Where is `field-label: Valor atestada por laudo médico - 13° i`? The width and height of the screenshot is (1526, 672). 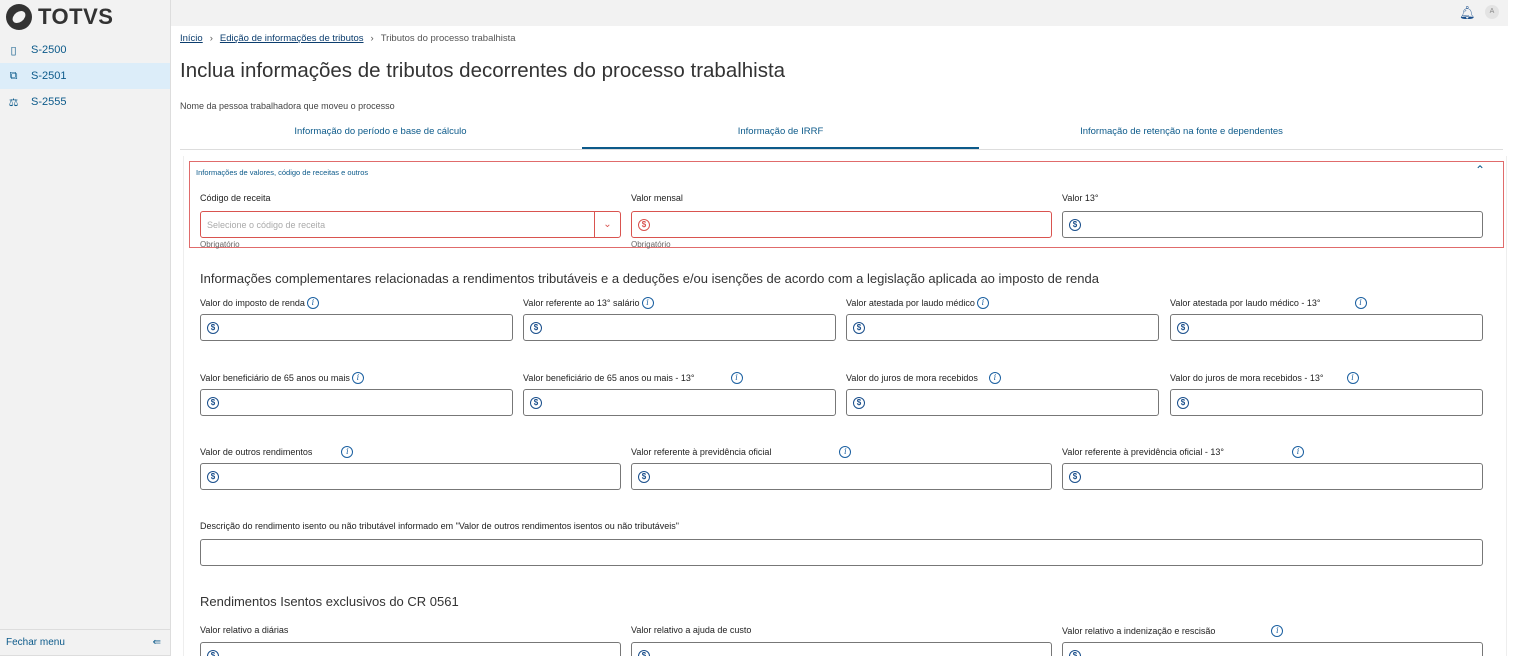 field-label: Valor atestada por laudo médico - 13° i is located at coordinates (1268, 303).